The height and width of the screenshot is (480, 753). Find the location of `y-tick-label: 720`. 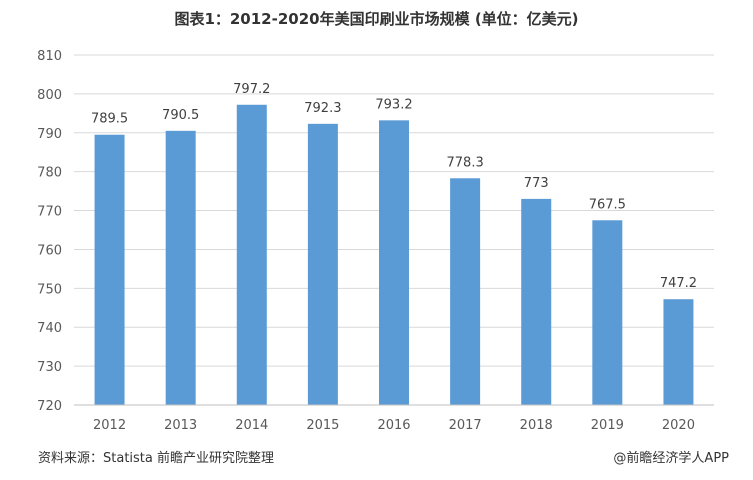

y-tick-label: 720 is located at coordinates (49, 406).